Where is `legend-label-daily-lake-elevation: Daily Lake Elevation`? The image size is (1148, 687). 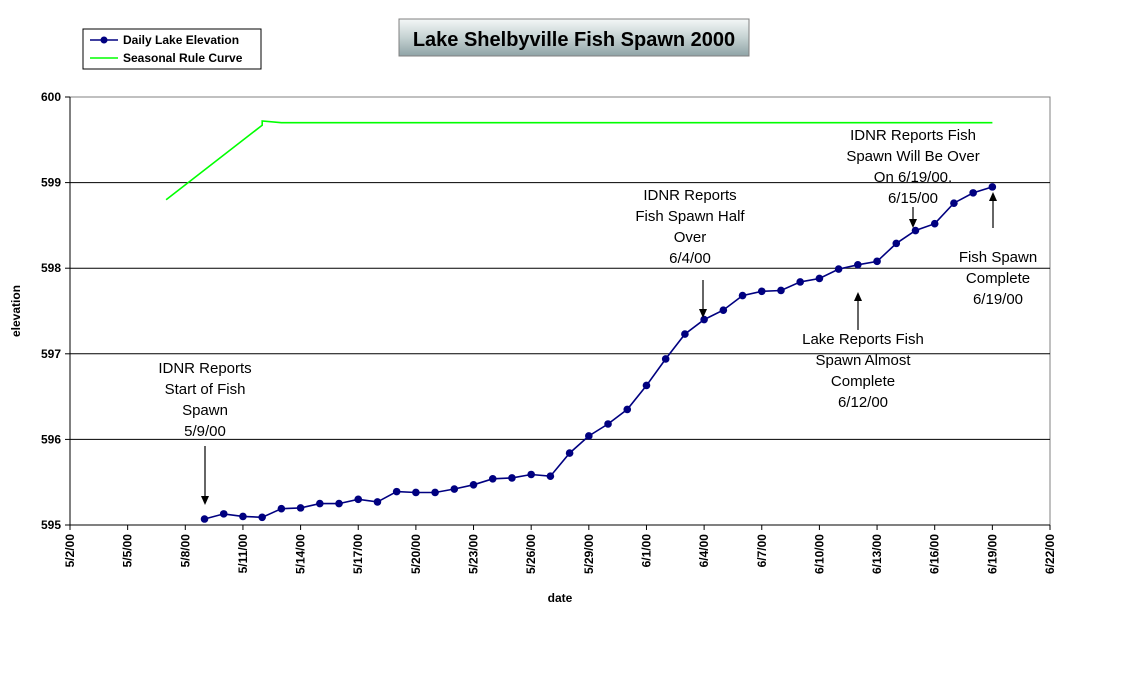 legend-label-daily-lake-elevation: Daily Lake Elevation is located at coordinates (181, 40).